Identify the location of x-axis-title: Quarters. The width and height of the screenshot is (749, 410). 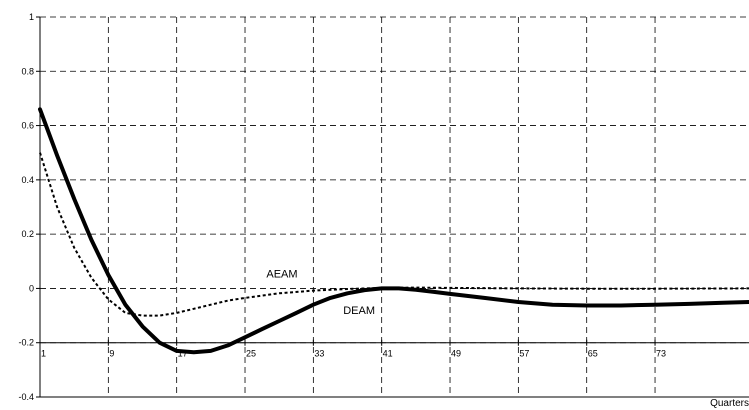
(729, 403).